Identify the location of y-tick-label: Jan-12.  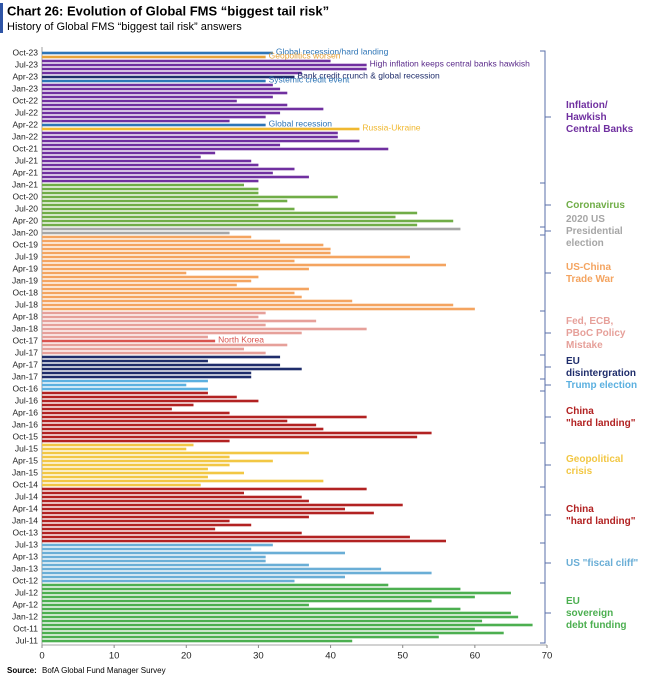
(25, 616).